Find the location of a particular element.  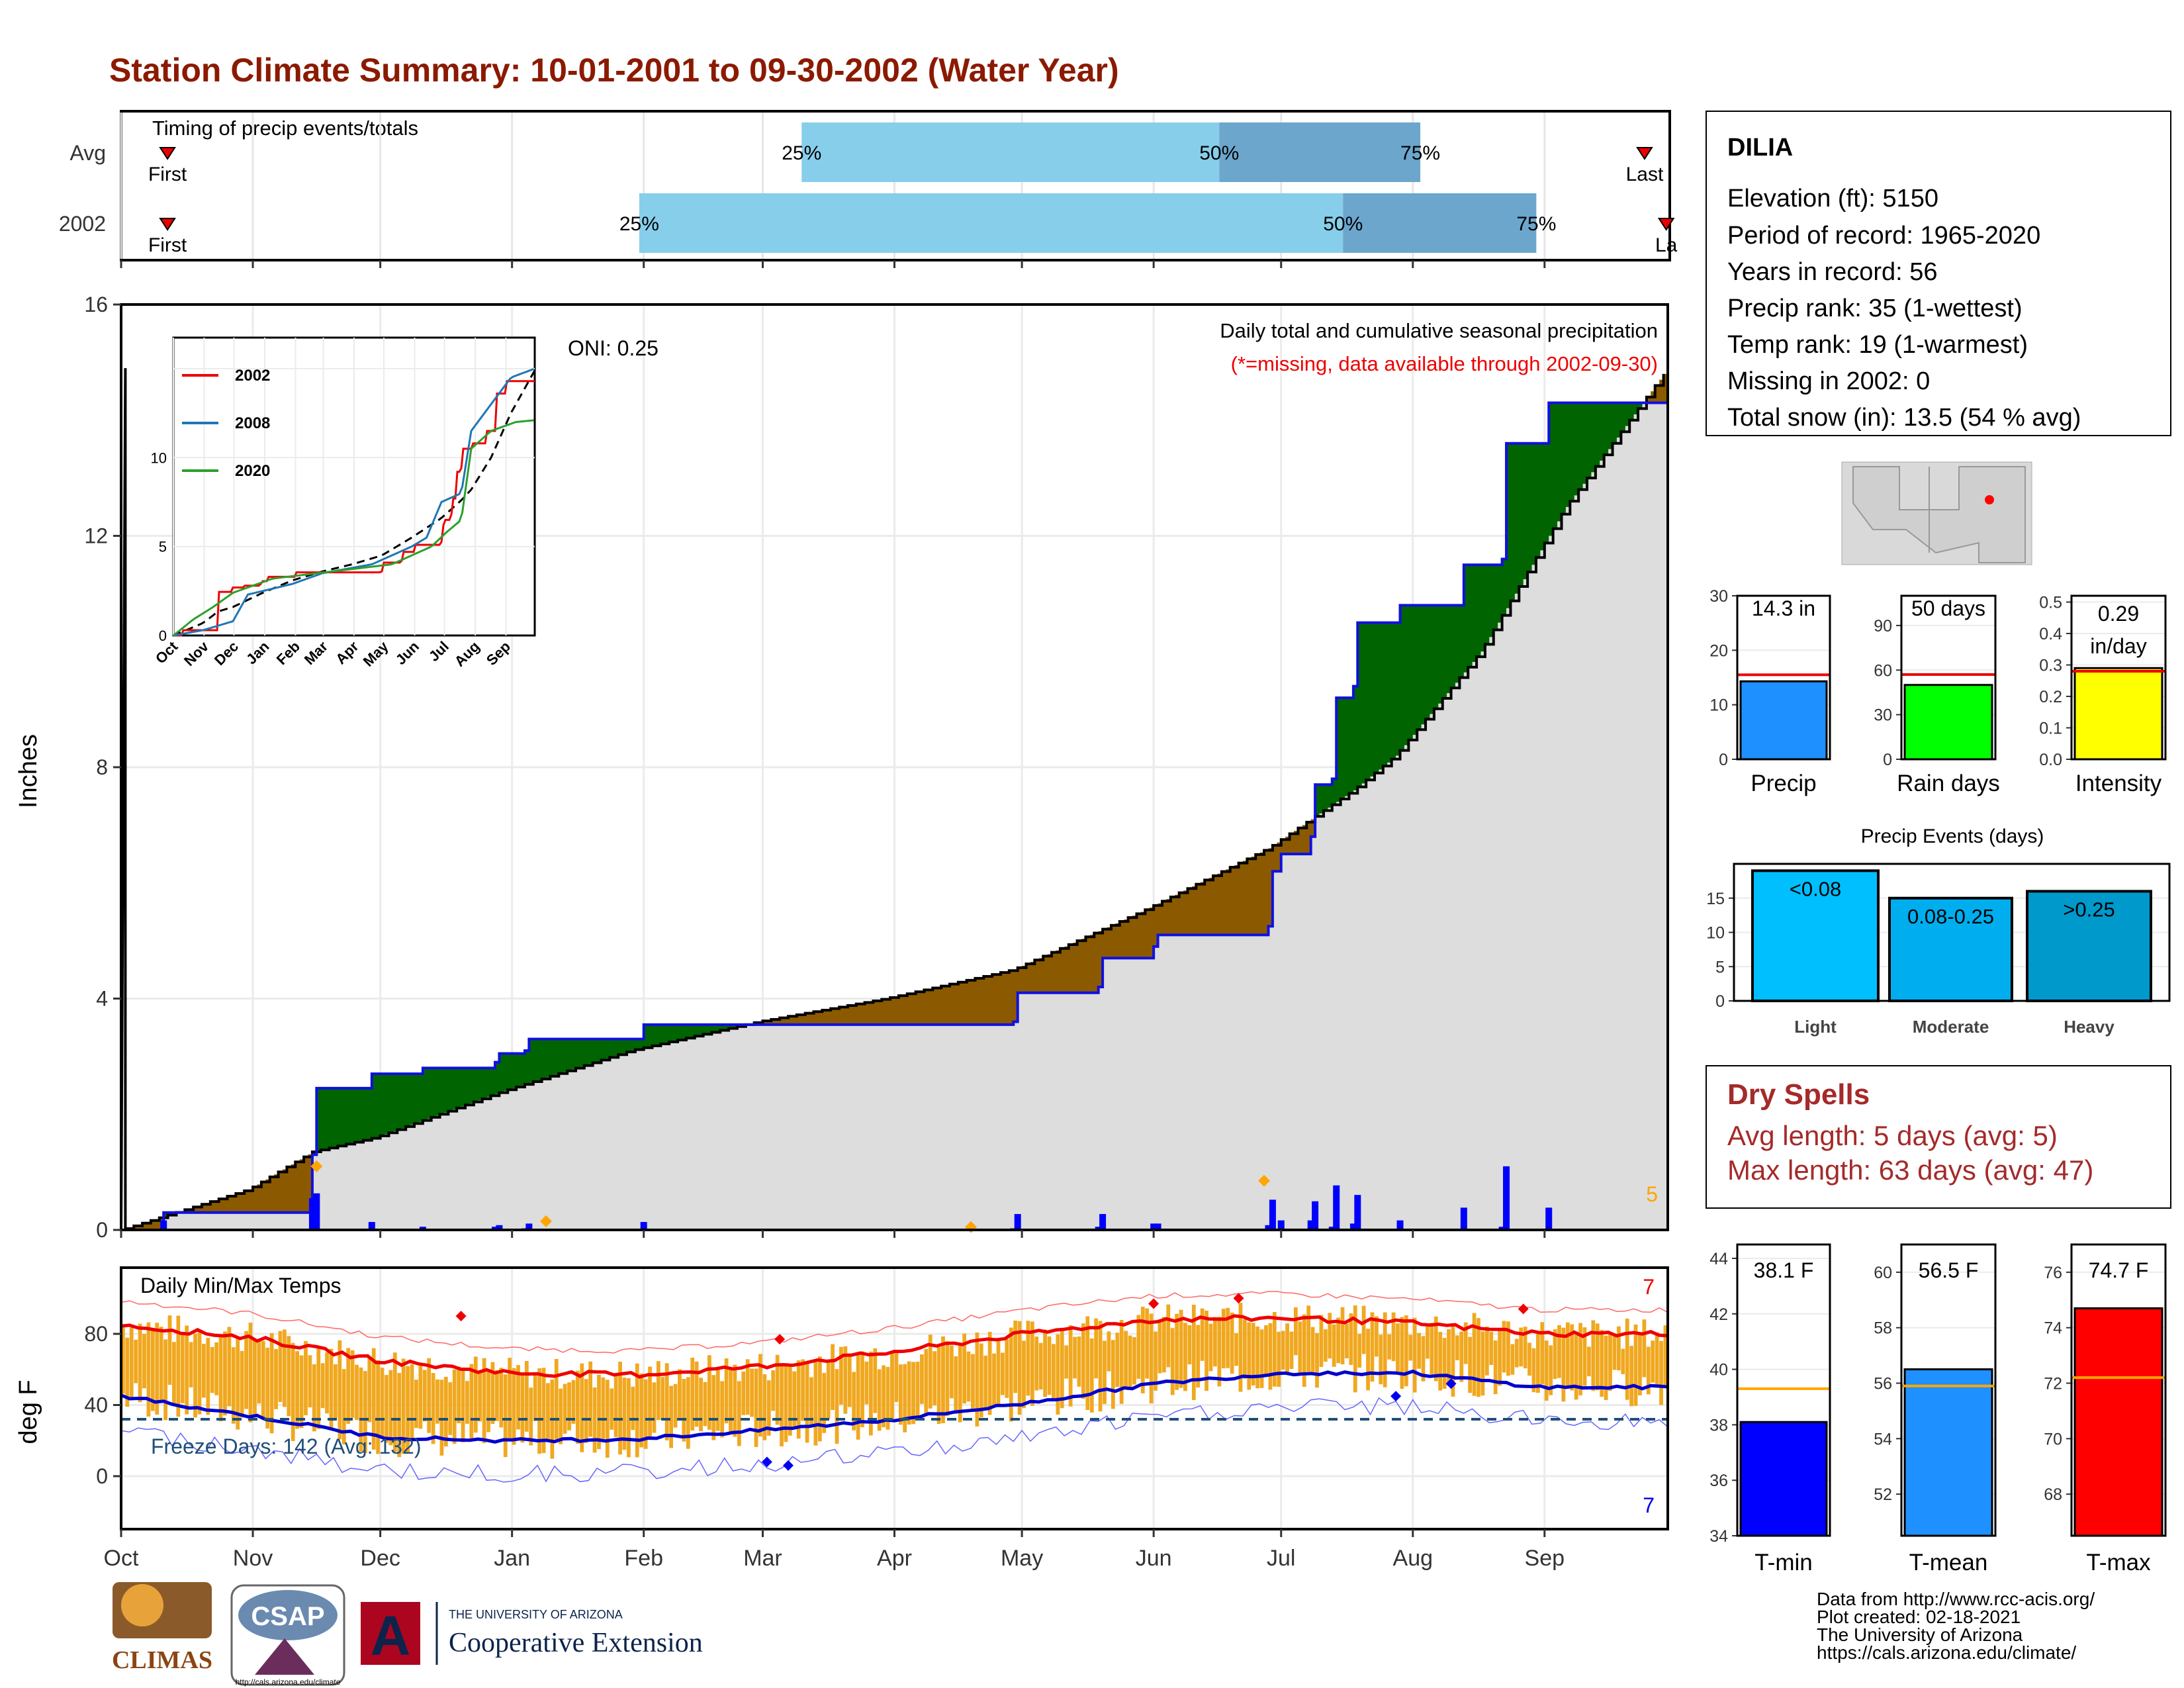

events-ytick-label: 5 is located at coordinates (1720, 967).